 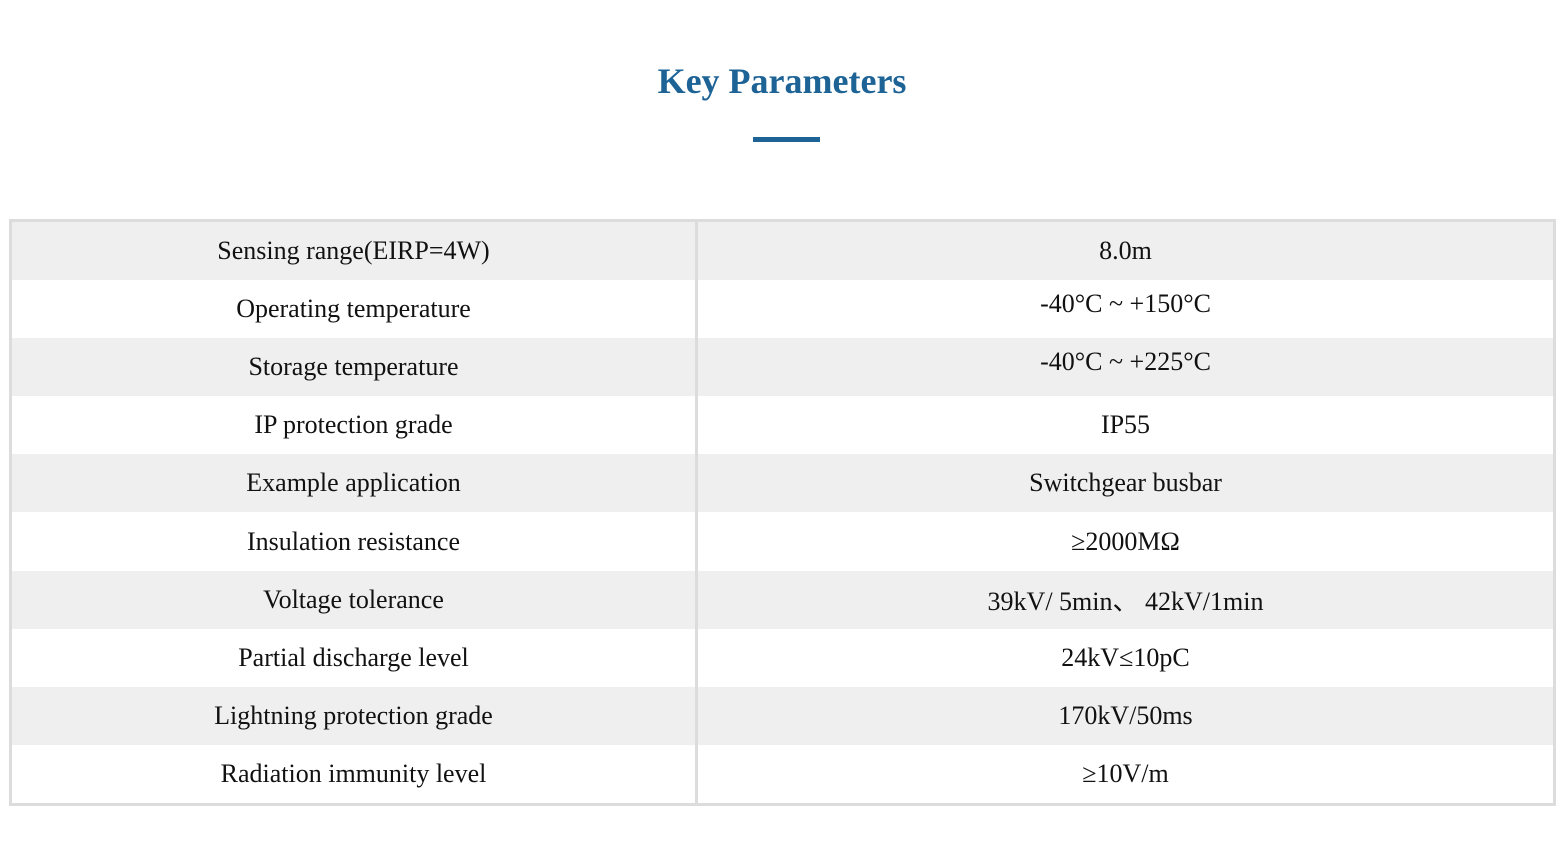 I want to click on parameter-value-text: -40°C ~ +150°C, so click(x=1125, y=304).